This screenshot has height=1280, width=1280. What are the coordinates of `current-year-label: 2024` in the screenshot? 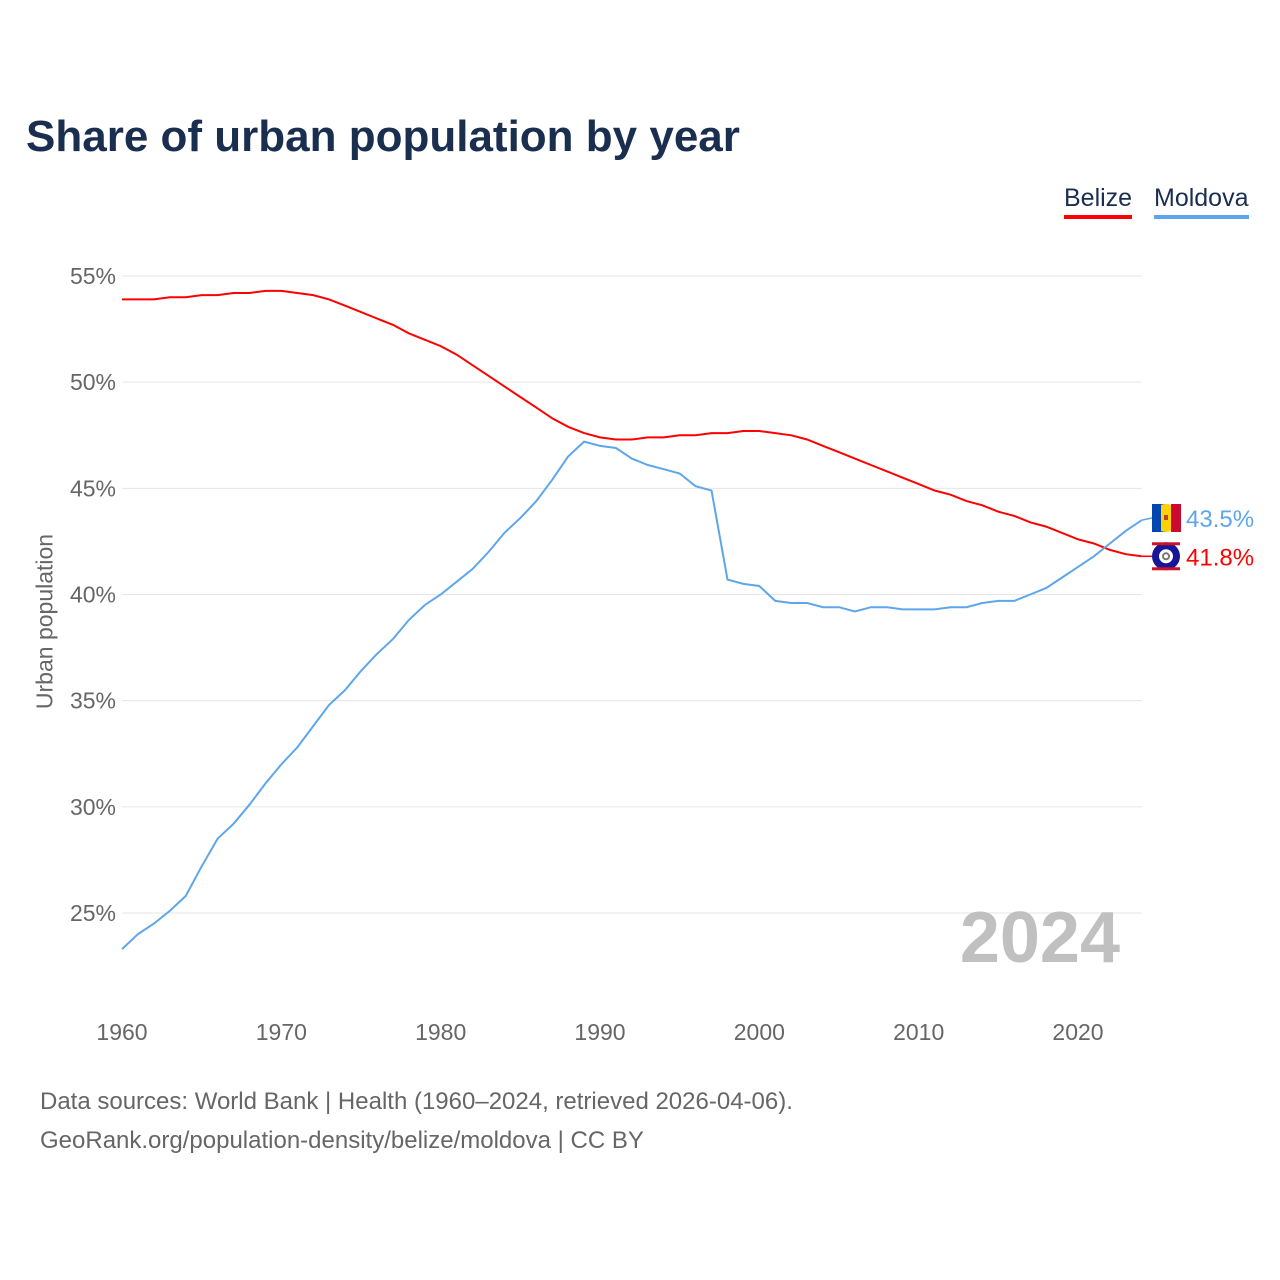 It's located at (1040, 938).